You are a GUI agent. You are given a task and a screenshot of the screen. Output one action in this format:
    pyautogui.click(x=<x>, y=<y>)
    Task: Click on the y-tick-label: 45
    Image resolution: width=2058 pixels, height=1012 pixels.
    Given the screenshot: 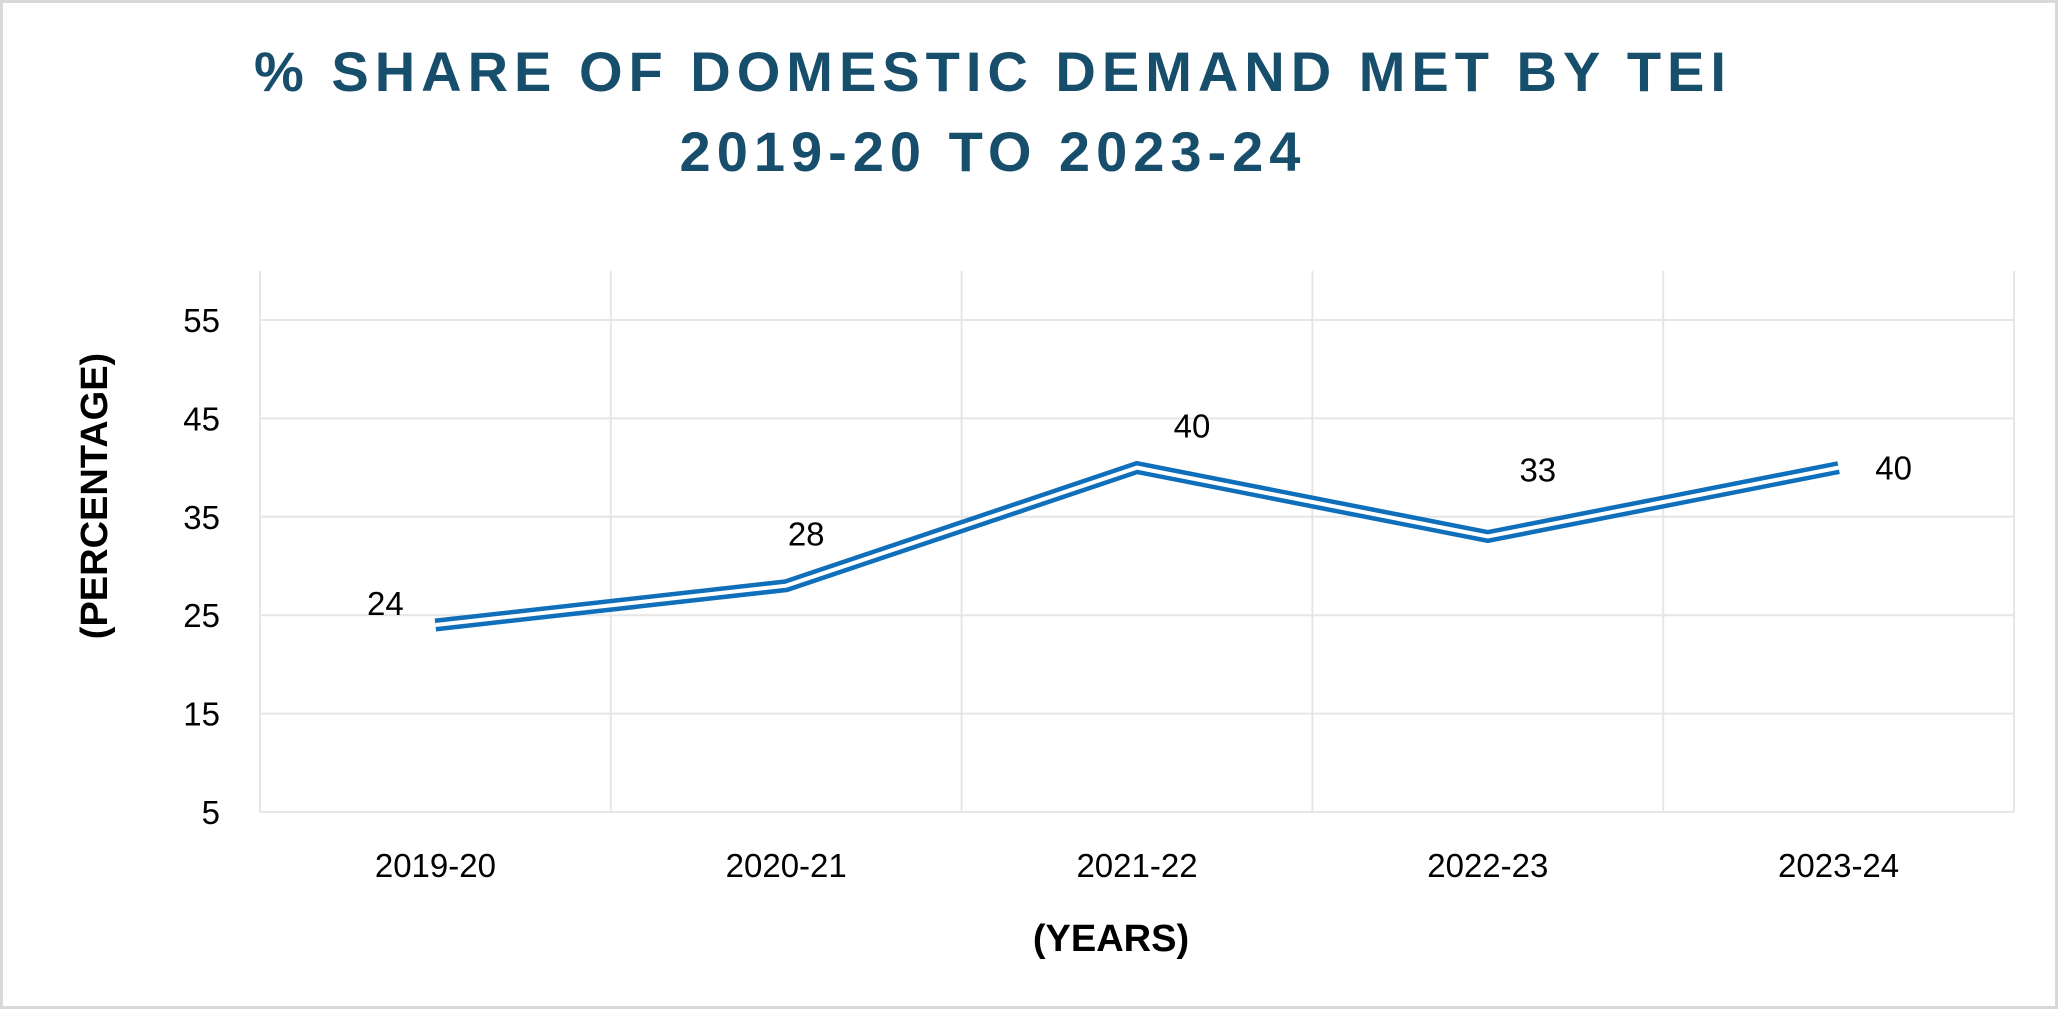 What is the action you would take?
    pyautogui.click(x=201, y=418)
    